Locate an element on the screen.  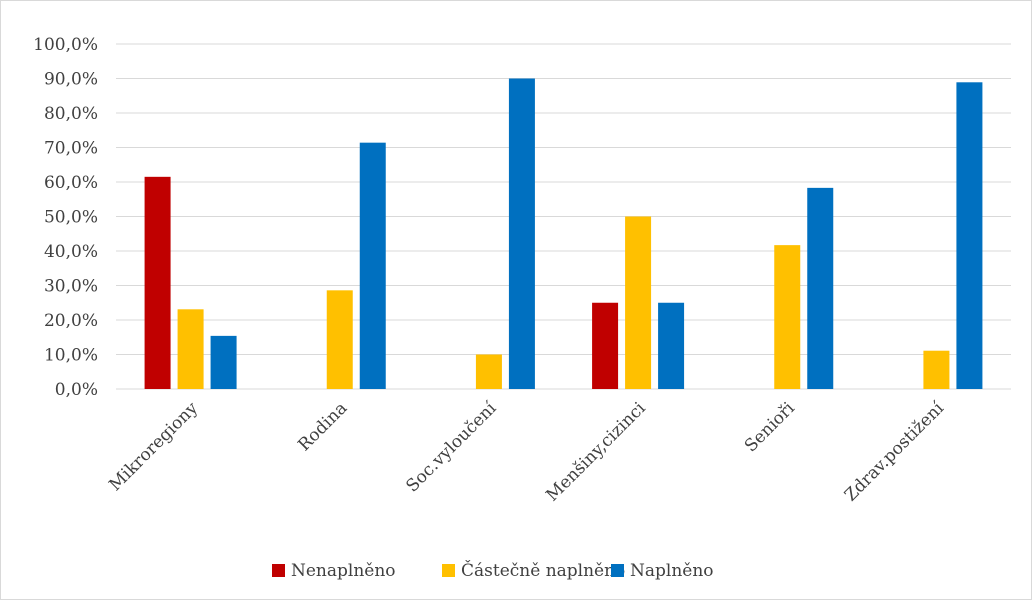
legend-entry: Nenaplněno is located at coordinates (334, 571).